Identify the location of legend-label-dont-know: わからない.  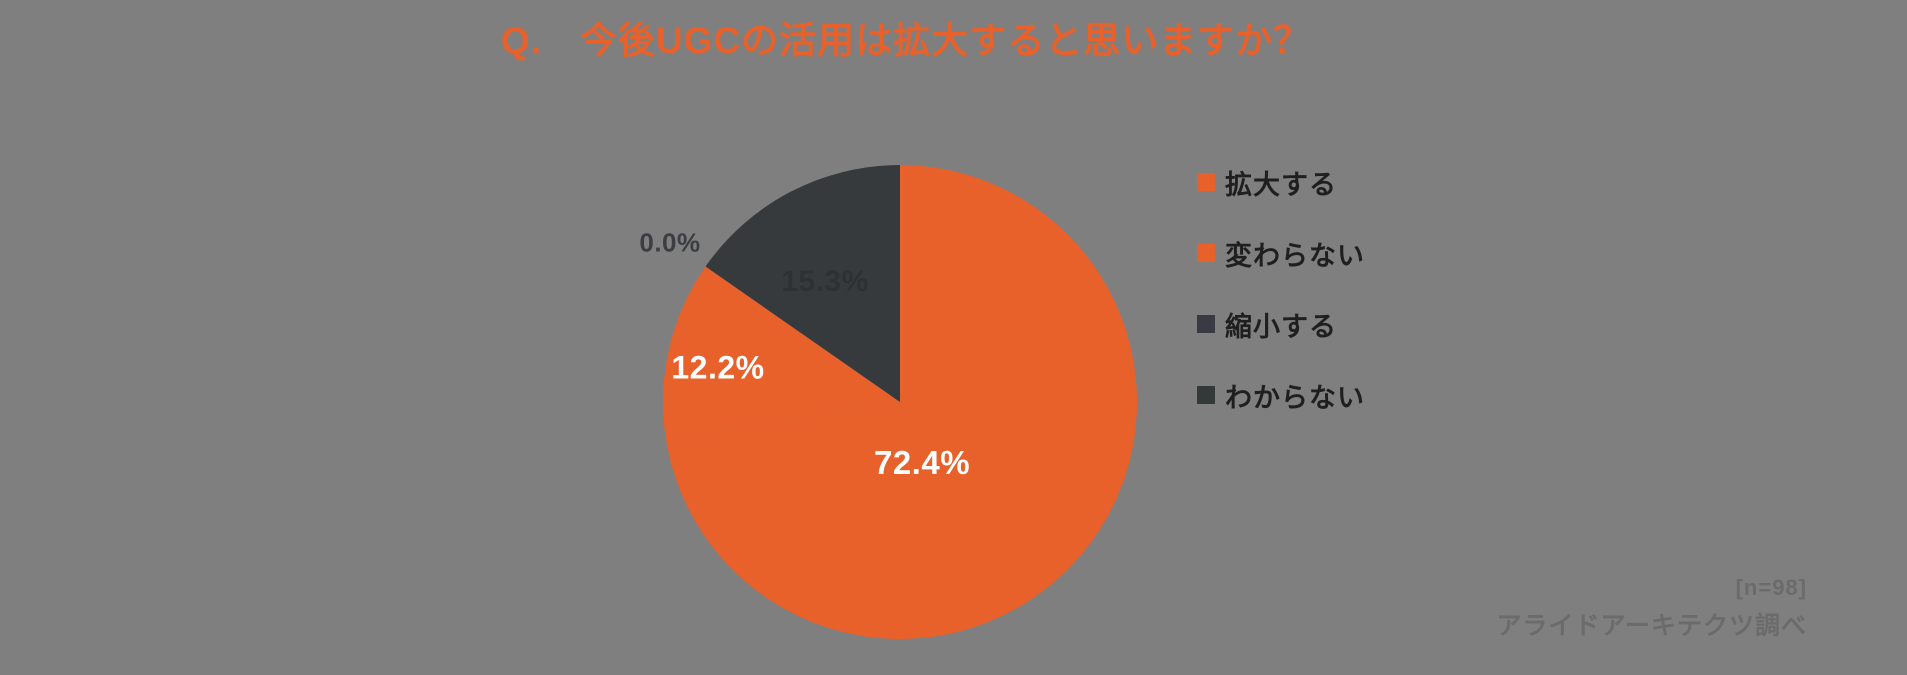
(1295, 397).